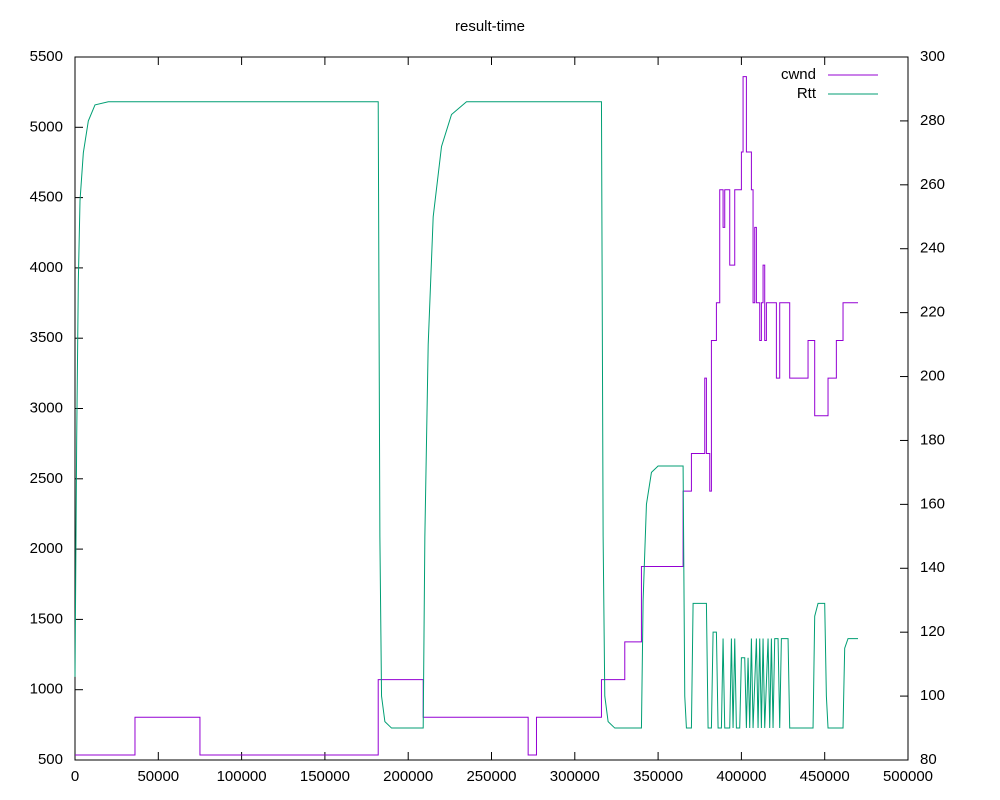 The image size is (1000, 800). What do you see at coordinates (75, 776) in the screenshot?
I see `x-tick-label: 0` at bounding box center [75, 776].